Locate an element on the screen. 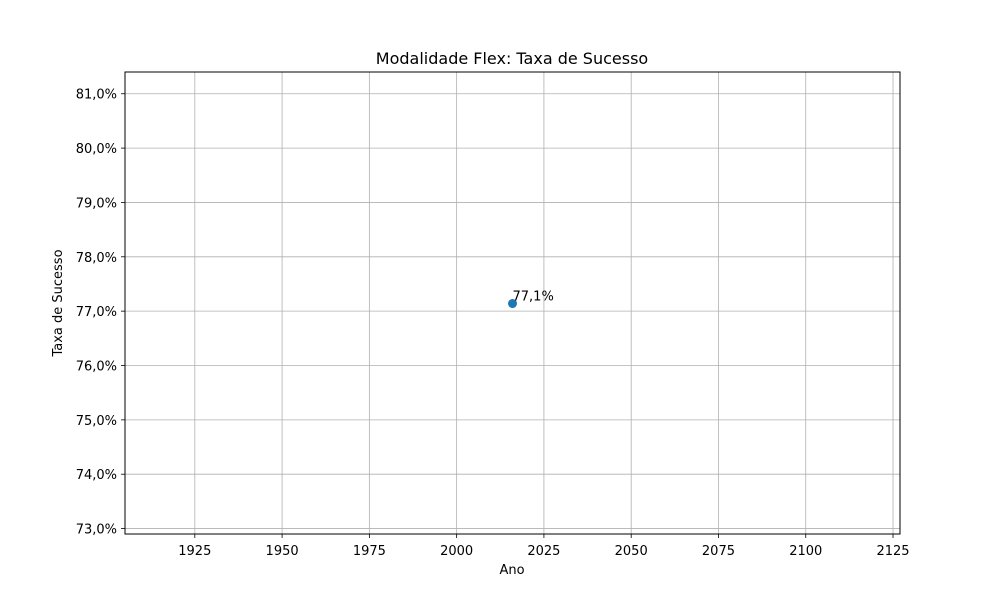 This screenshot has height=600, width=1000. y-tick-label: 77,0% is located at coordinates (96, 312).